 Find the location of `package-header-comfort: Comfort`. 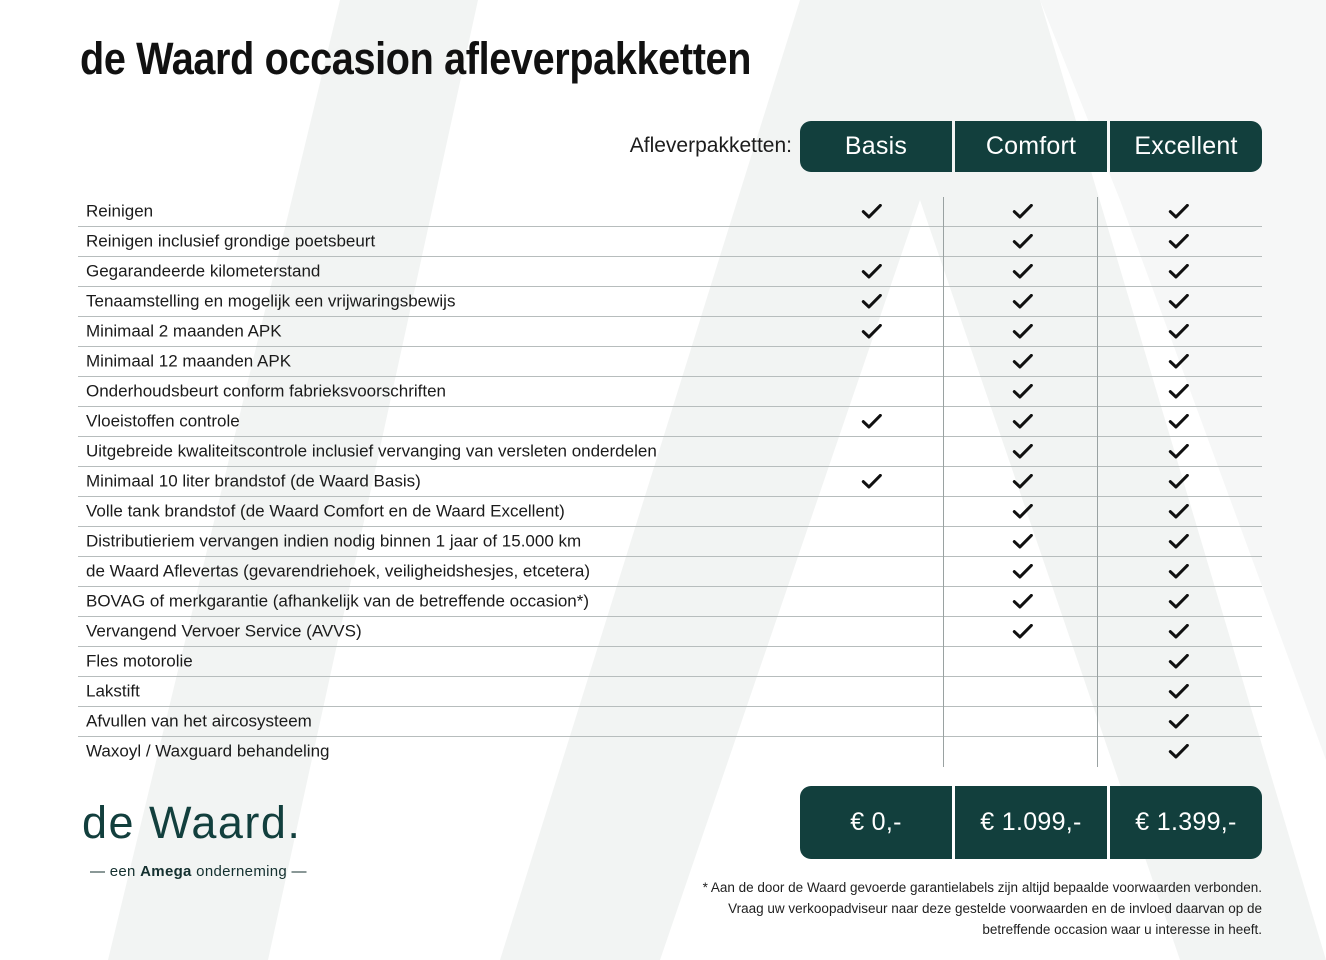

package-header-comfort: Comfort is located at coordinates (1031, 146).